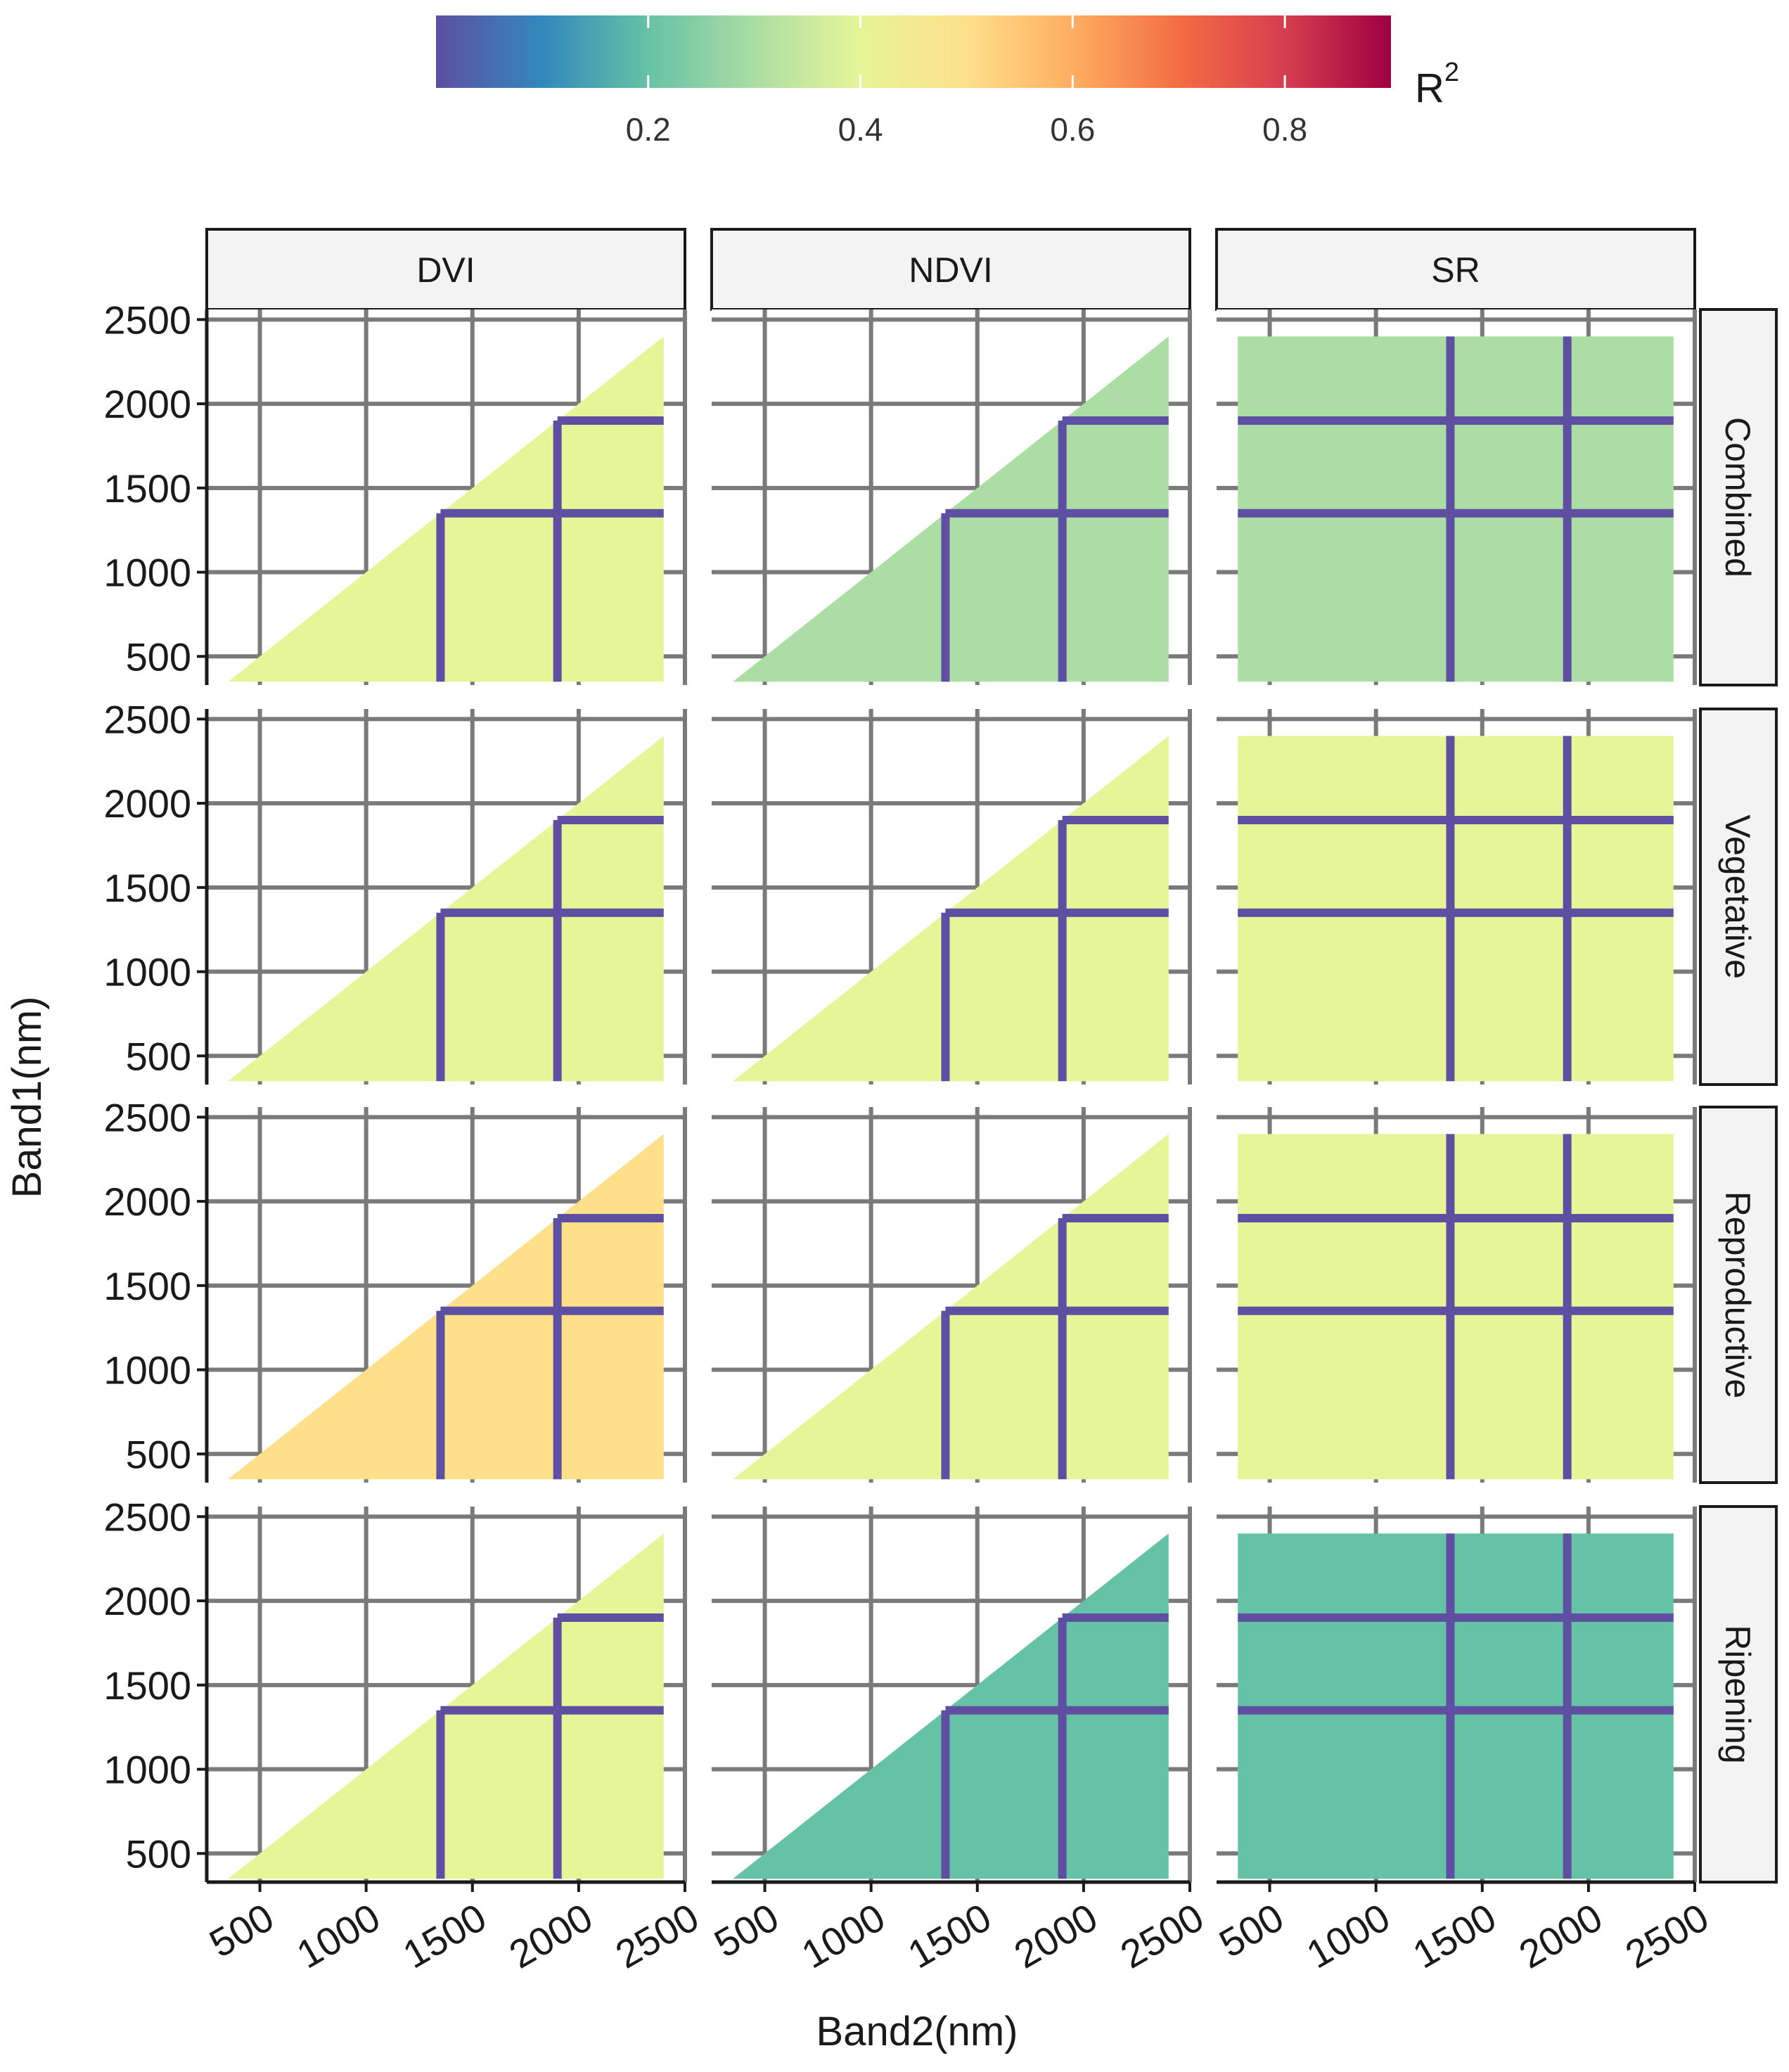 The width and height of the screenshot is (1789, 2072). I want to click on strip-sr: SR, so click(1455, 269).